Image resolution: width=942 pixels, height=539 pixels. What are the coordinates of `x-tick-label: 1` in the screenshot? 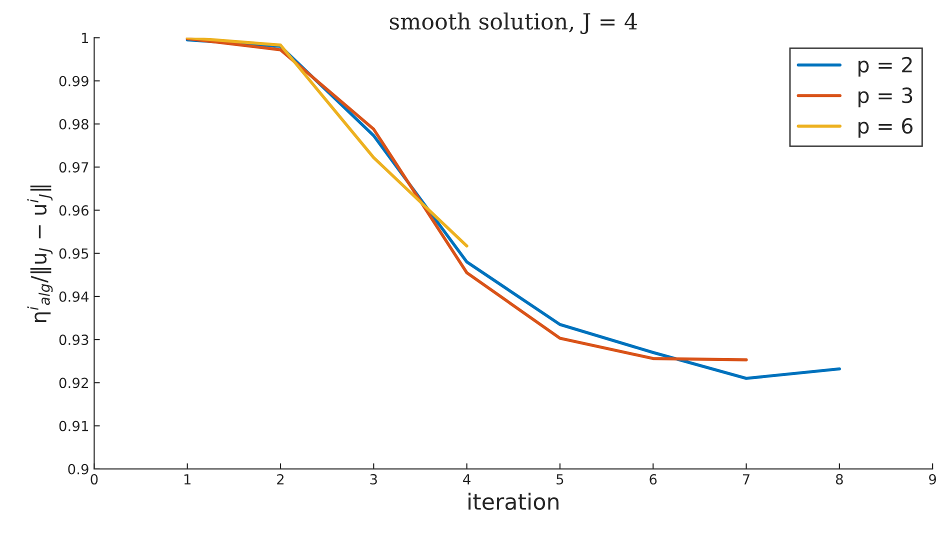 It's located at (187, 479).